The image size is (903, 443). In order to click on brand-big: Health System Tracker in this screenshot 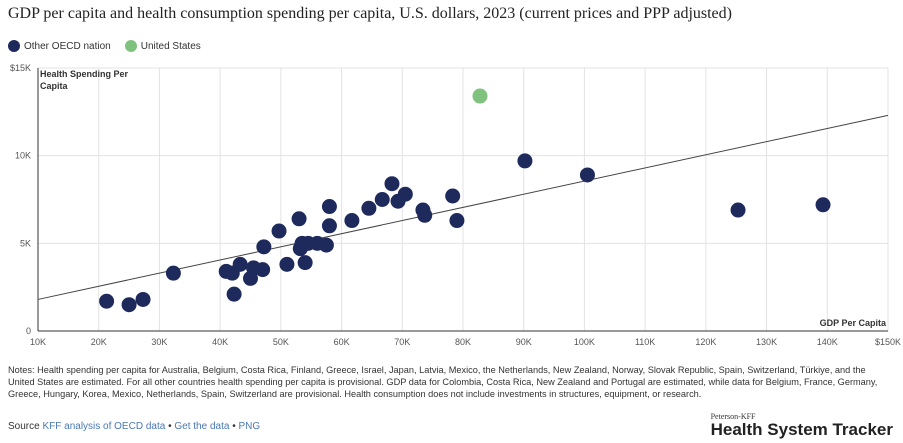, I will do `click(801, 429)`.